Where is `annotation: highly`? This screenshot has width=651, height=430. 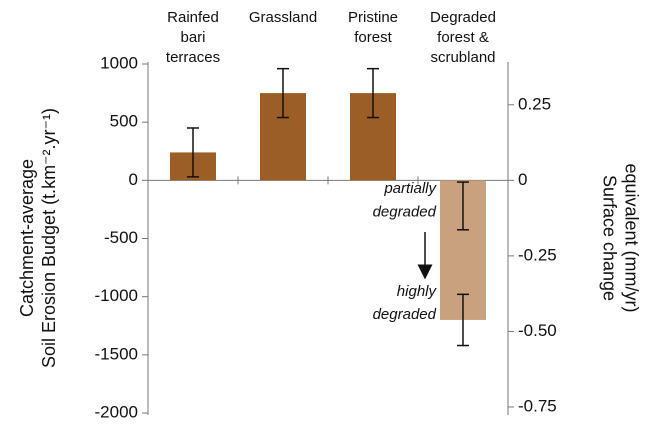
annotation: highly is located at coordinates (417, 291).